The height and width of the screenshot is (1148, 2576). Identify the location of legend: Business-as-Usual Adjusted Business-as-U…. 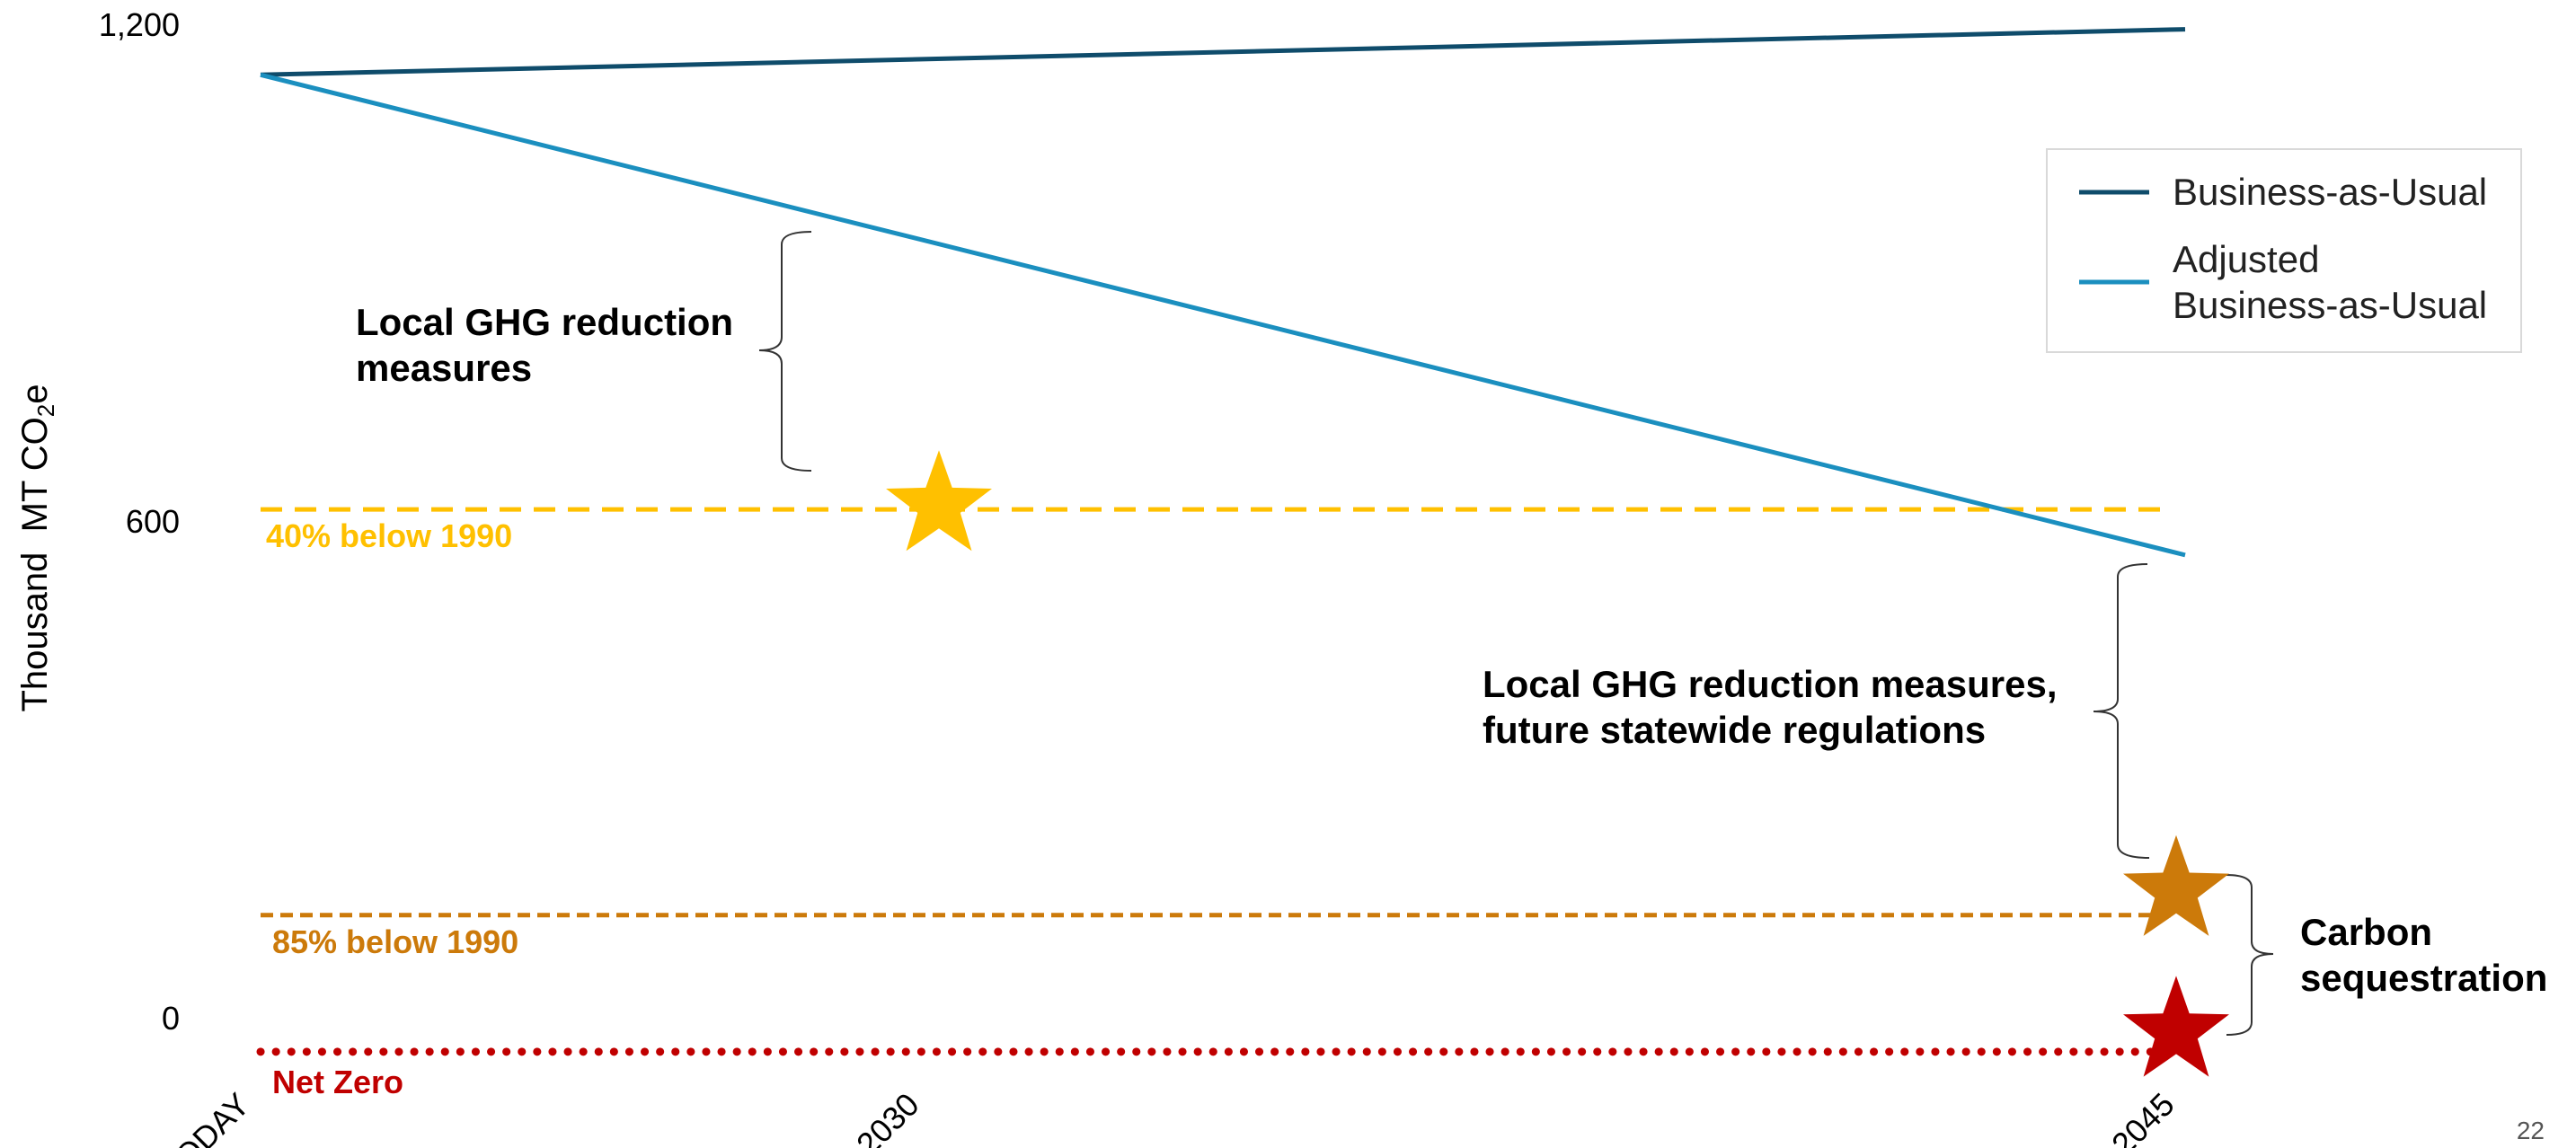
(2284, 251).